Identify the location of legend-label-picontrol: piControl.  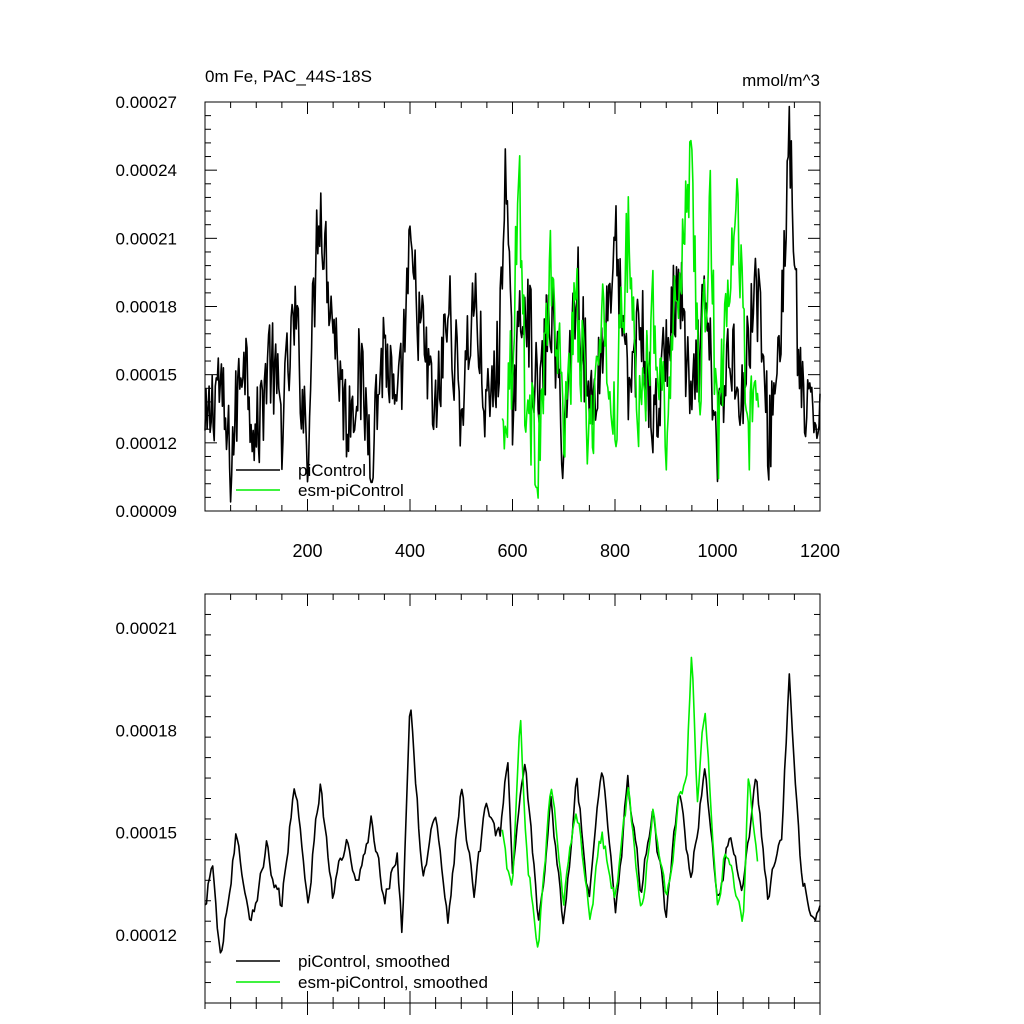
(332, 470).